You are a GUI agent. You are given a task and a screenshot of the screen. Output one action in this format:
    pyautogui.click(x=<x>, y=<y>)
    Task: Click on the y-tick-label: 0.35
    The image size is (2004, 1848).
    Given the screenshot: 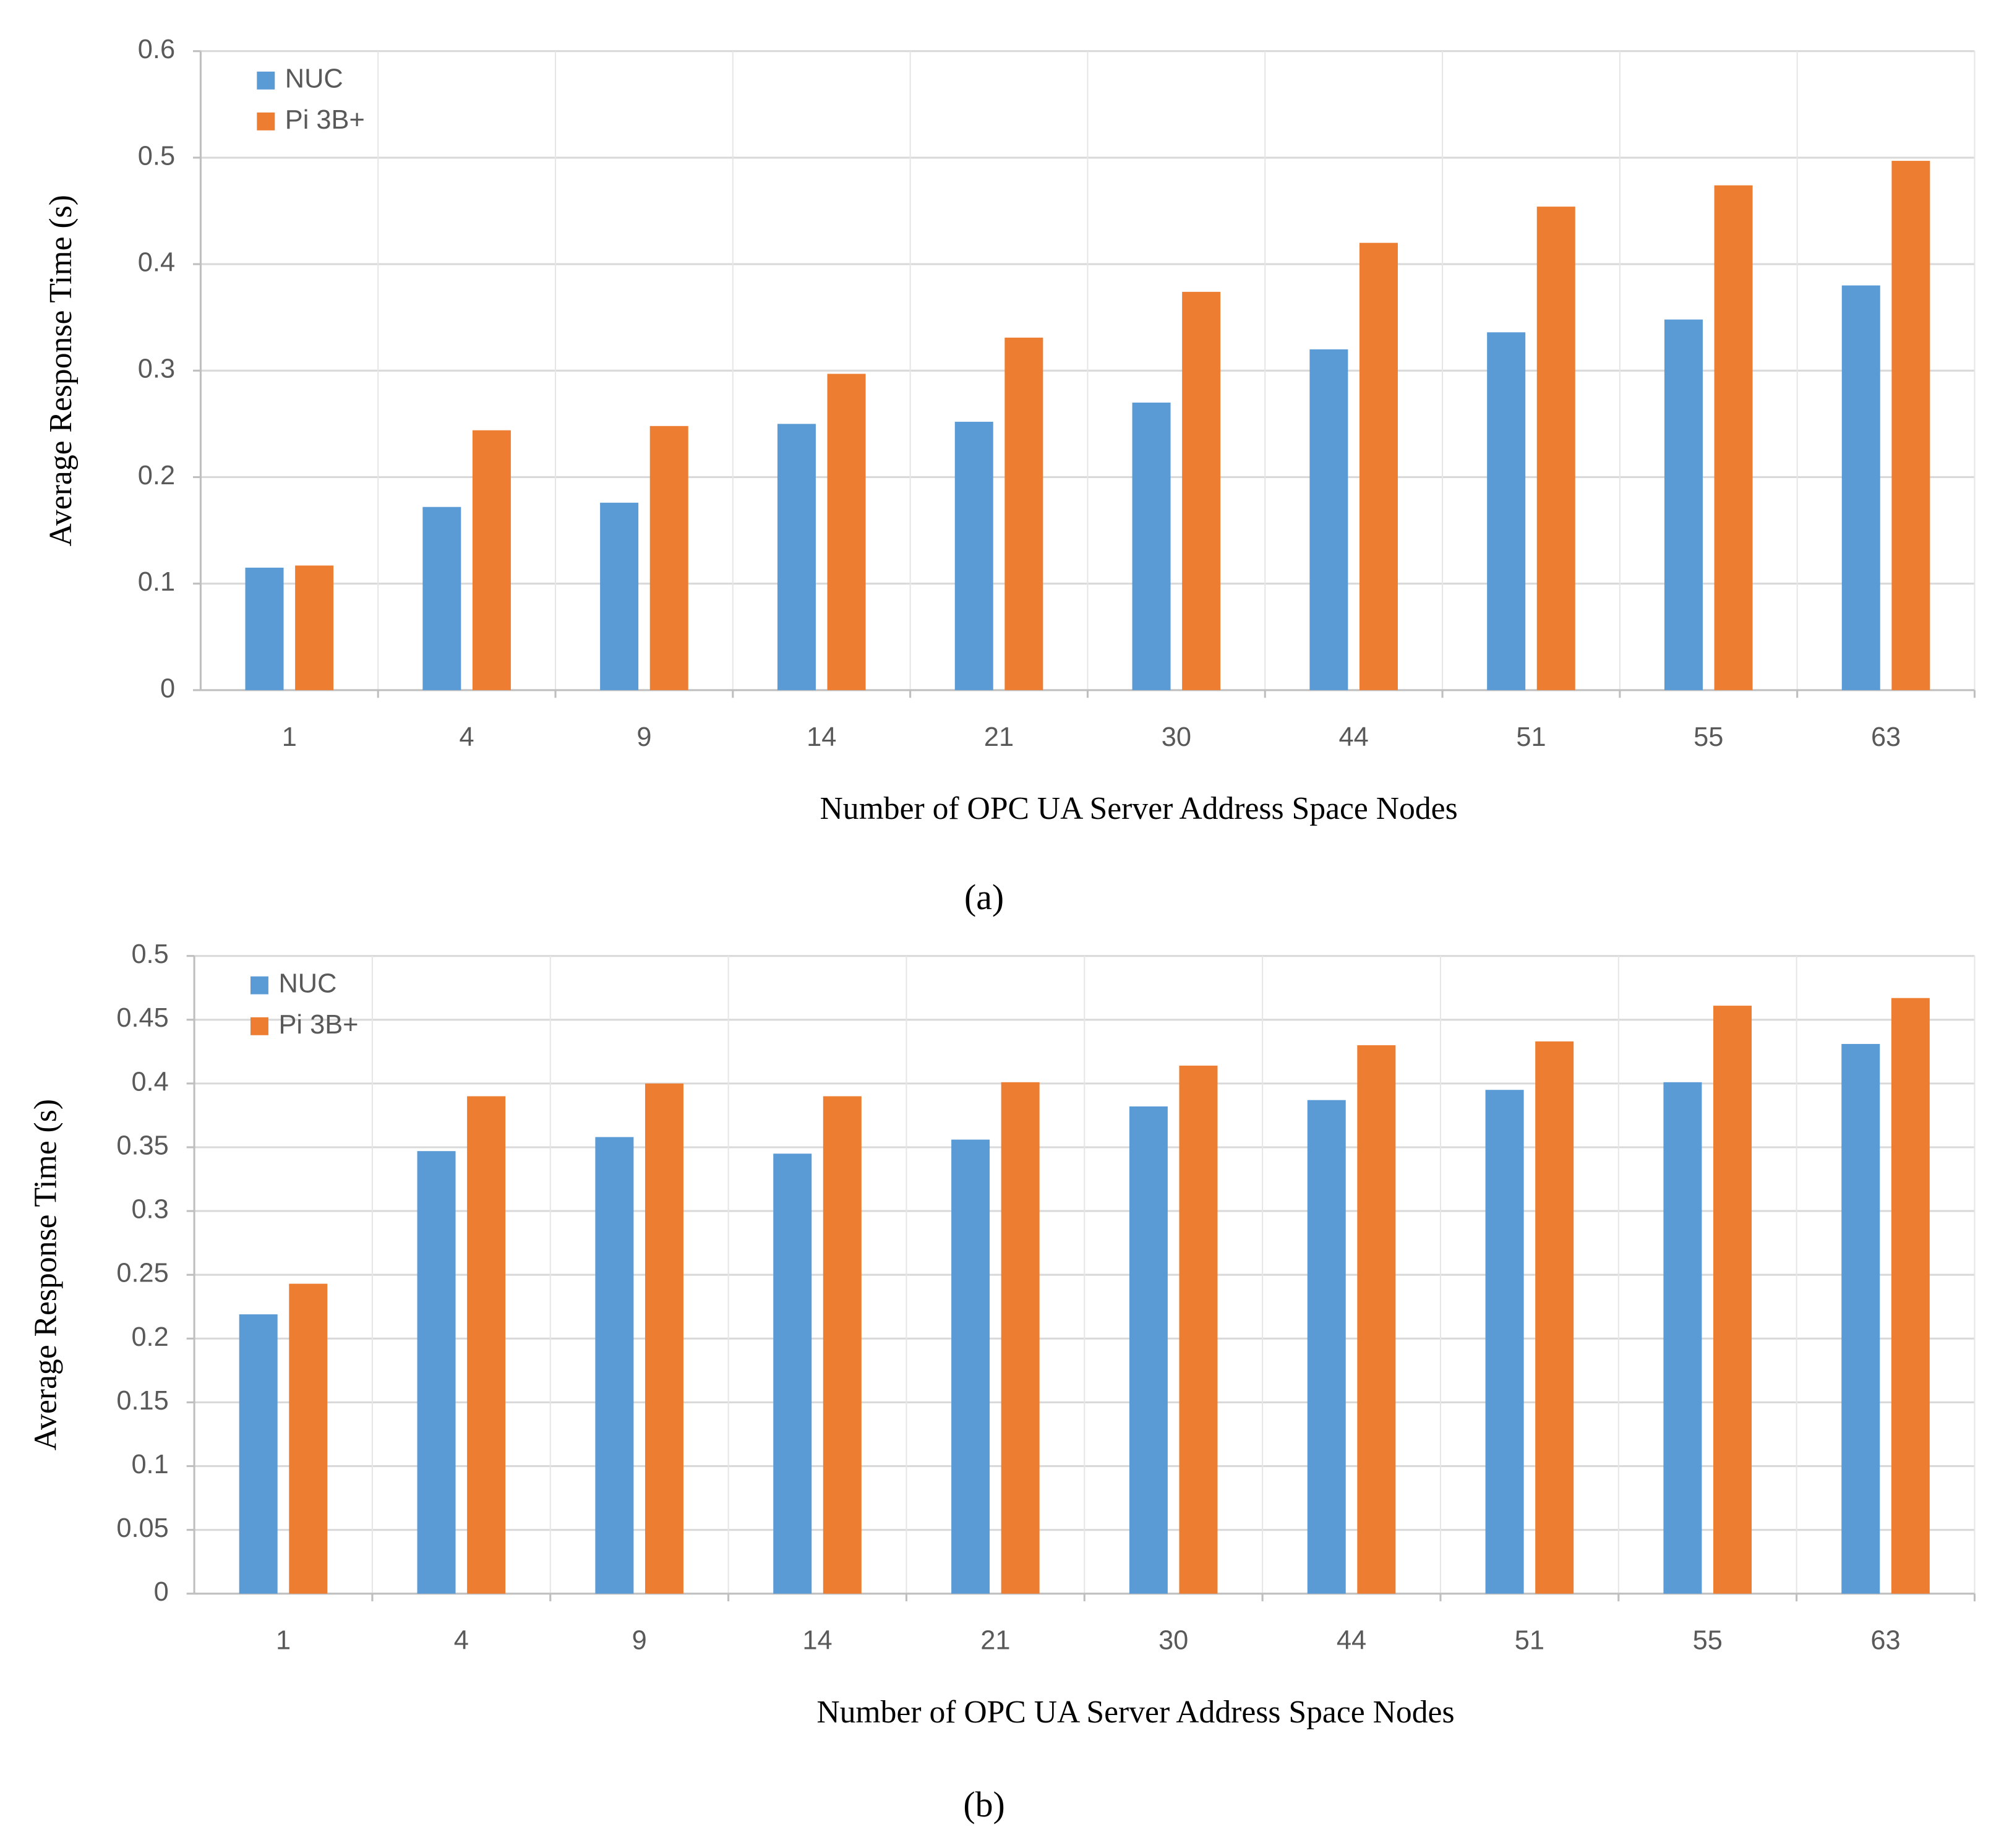 What is the action you would take?
    pyautogui.click(x=142, y=1145)
    